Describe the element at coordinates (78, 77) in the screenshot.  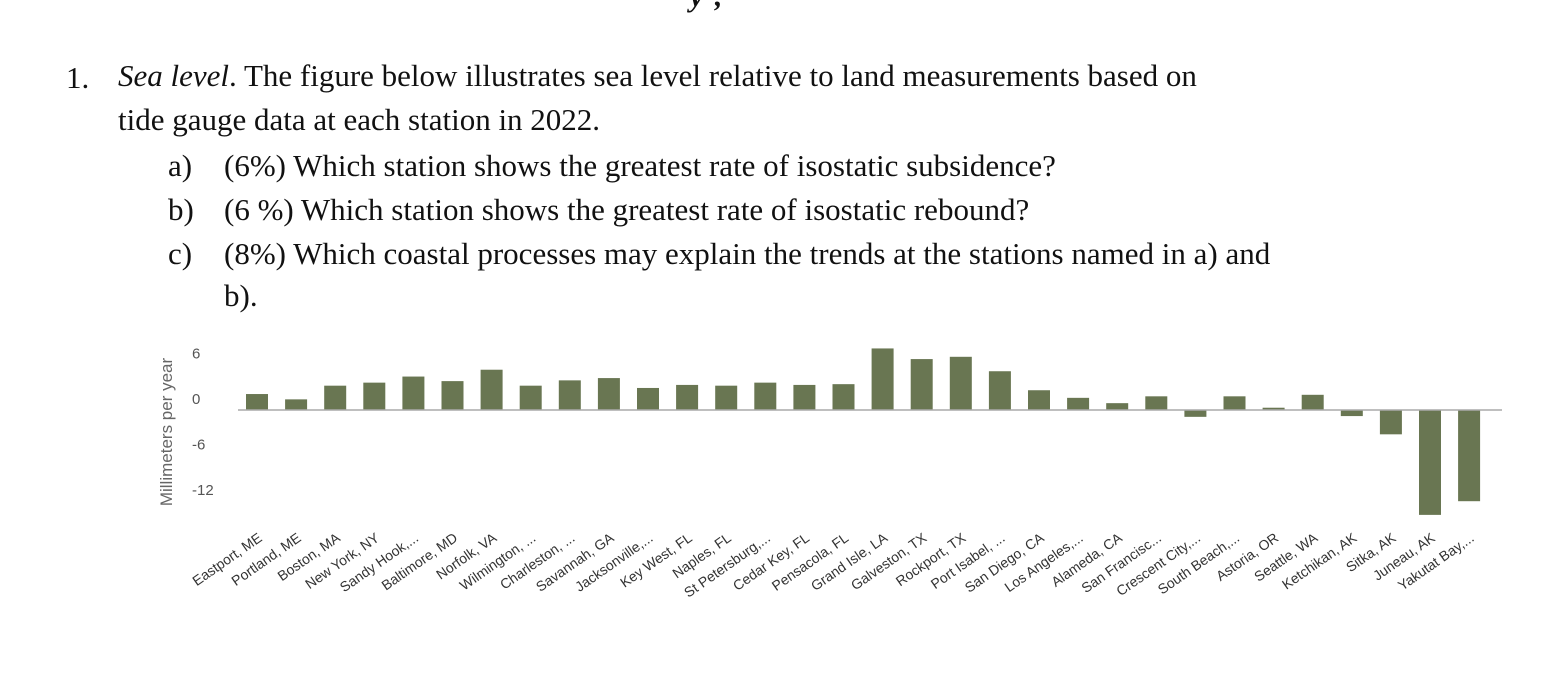
I see `question-number: 1.` at that location.